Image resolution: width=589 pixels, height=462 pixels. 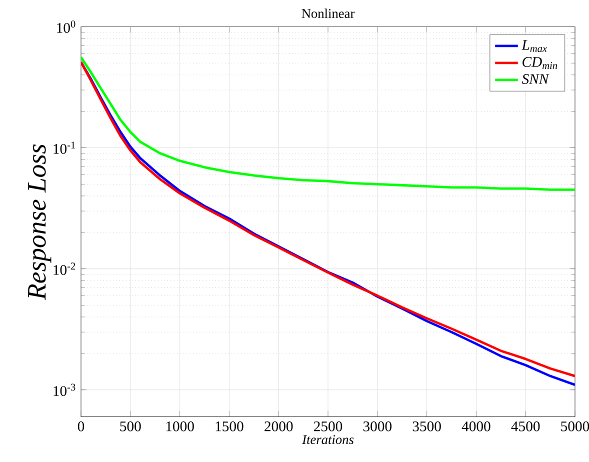 I want to click on y-tick-label: 10$^{0}$, so click(x=66, y=26).